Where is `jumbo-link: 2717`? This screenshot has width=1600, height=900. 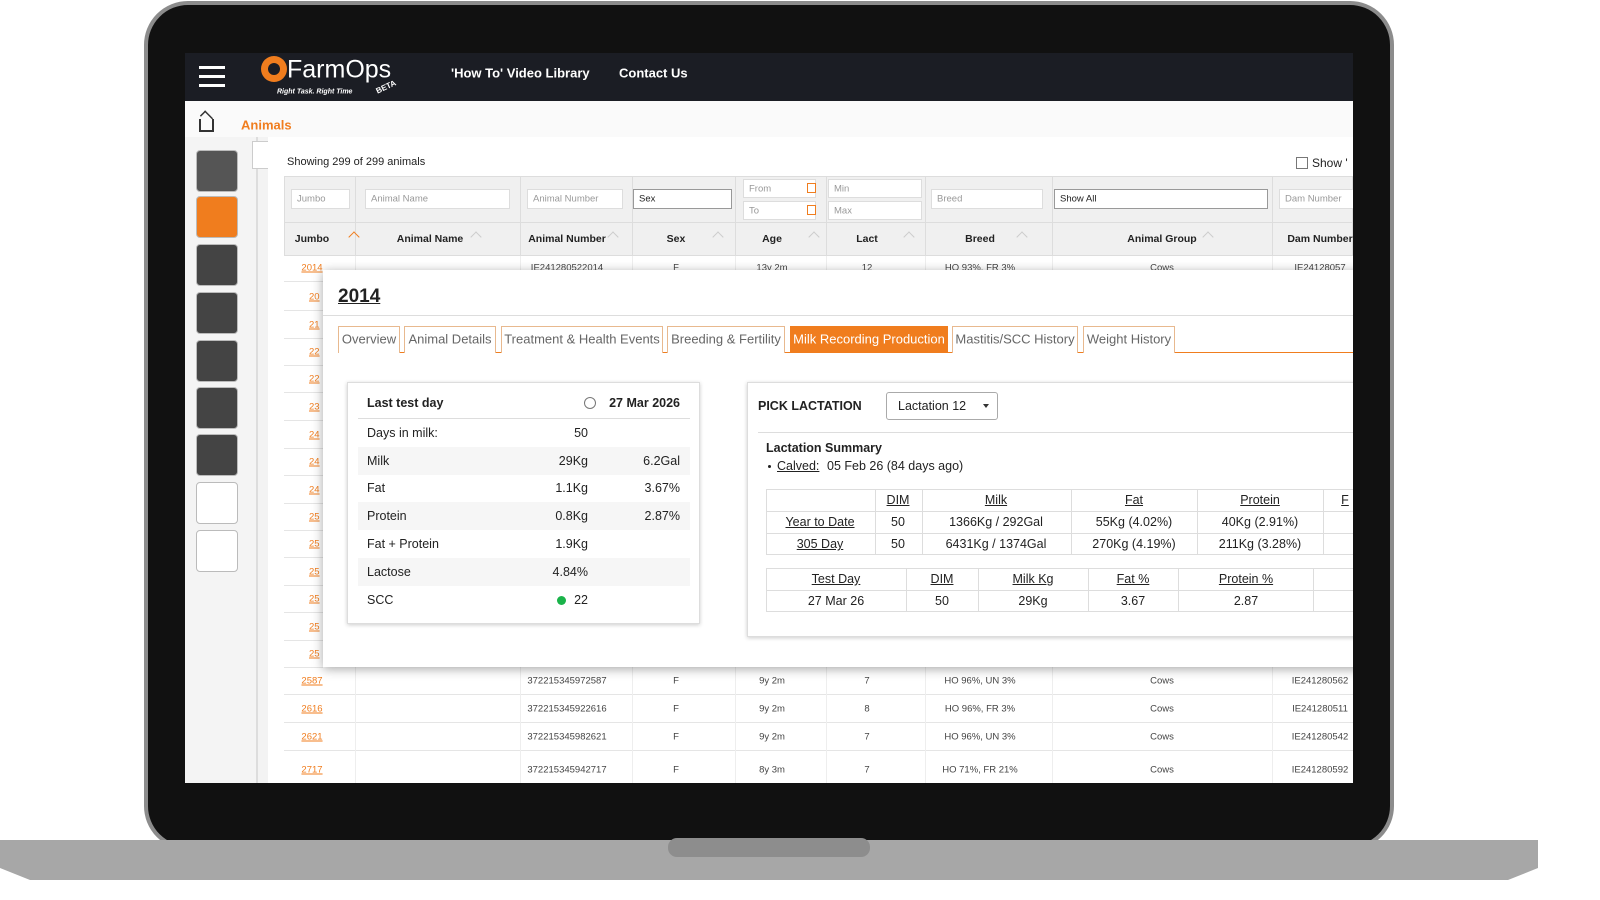
jumbo-link: 2717 is located at coordinates (312, 770).